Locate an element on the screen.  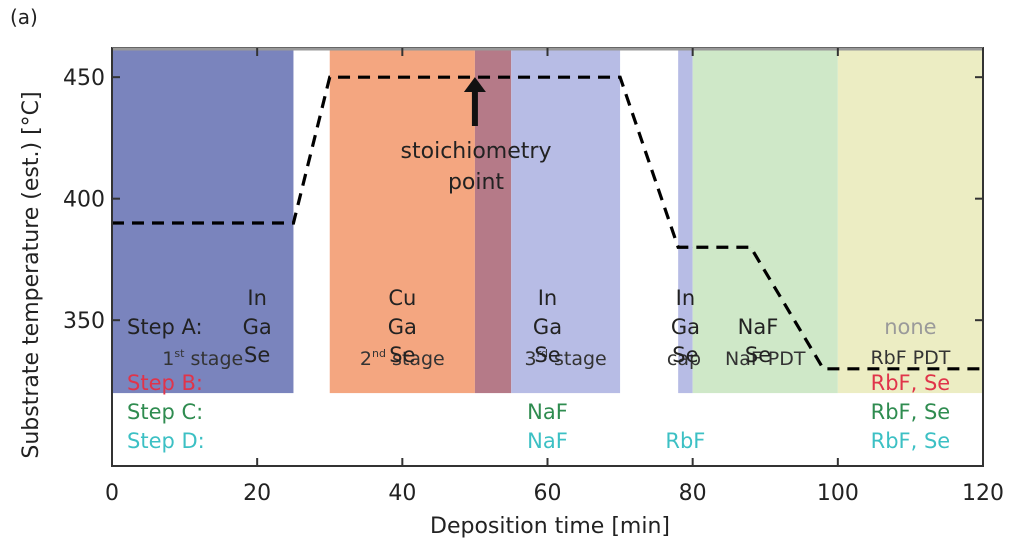
x-tick-label-2: 40 is located at coordinates (402, 493).